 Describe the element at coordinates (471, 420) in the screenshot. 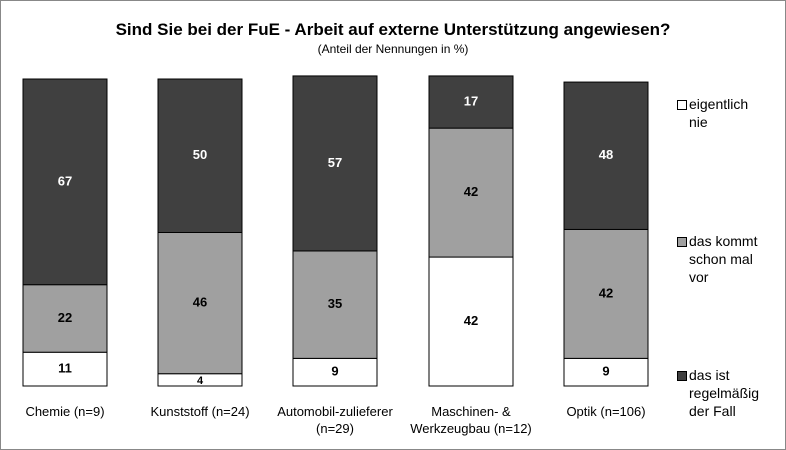

I see `x-tick-label: Maschinen- & Werkzeugbau (n=12)` at that location.